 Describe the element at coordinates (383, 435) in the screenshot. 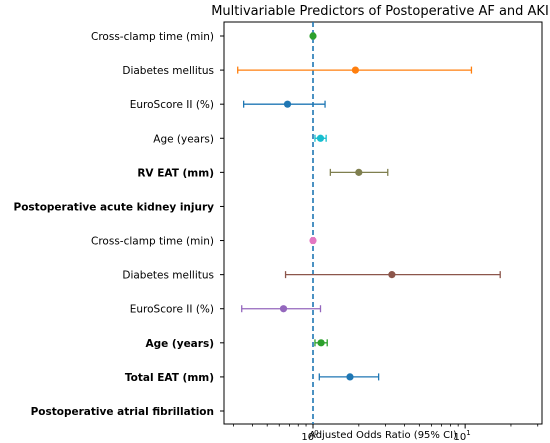

I see `x-axis-label: Adjusted Odds Ratio (95% CI)` at that location.